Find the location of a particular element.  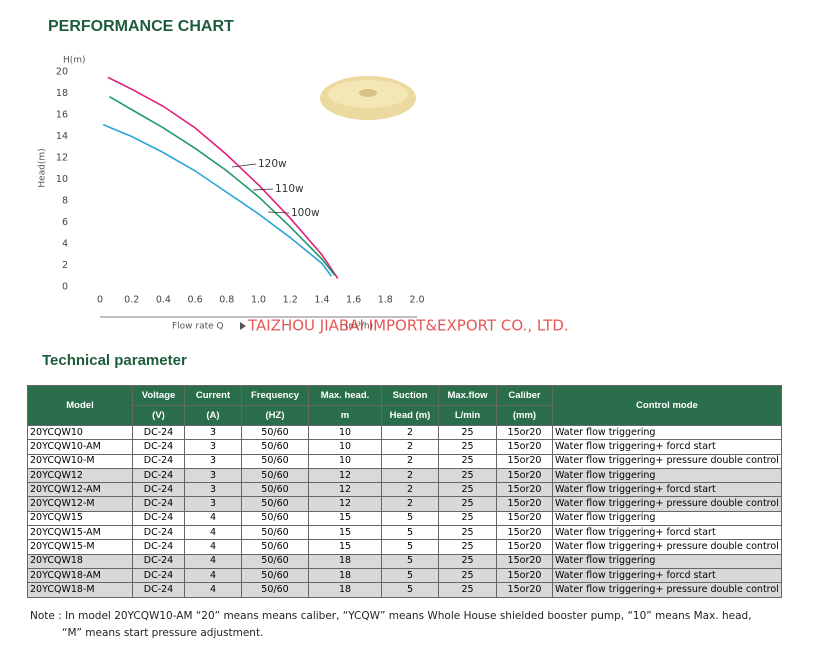

section-heading: Technical parameter is located at coordinates (114, 360).